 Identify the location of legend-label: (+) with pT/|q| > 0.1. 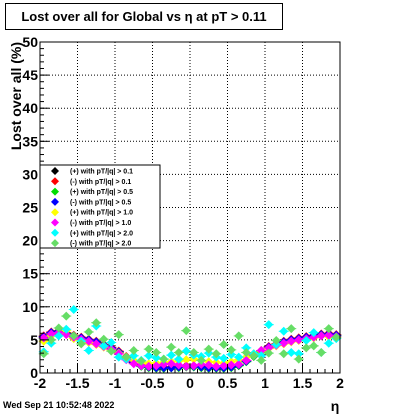
(101, 172).